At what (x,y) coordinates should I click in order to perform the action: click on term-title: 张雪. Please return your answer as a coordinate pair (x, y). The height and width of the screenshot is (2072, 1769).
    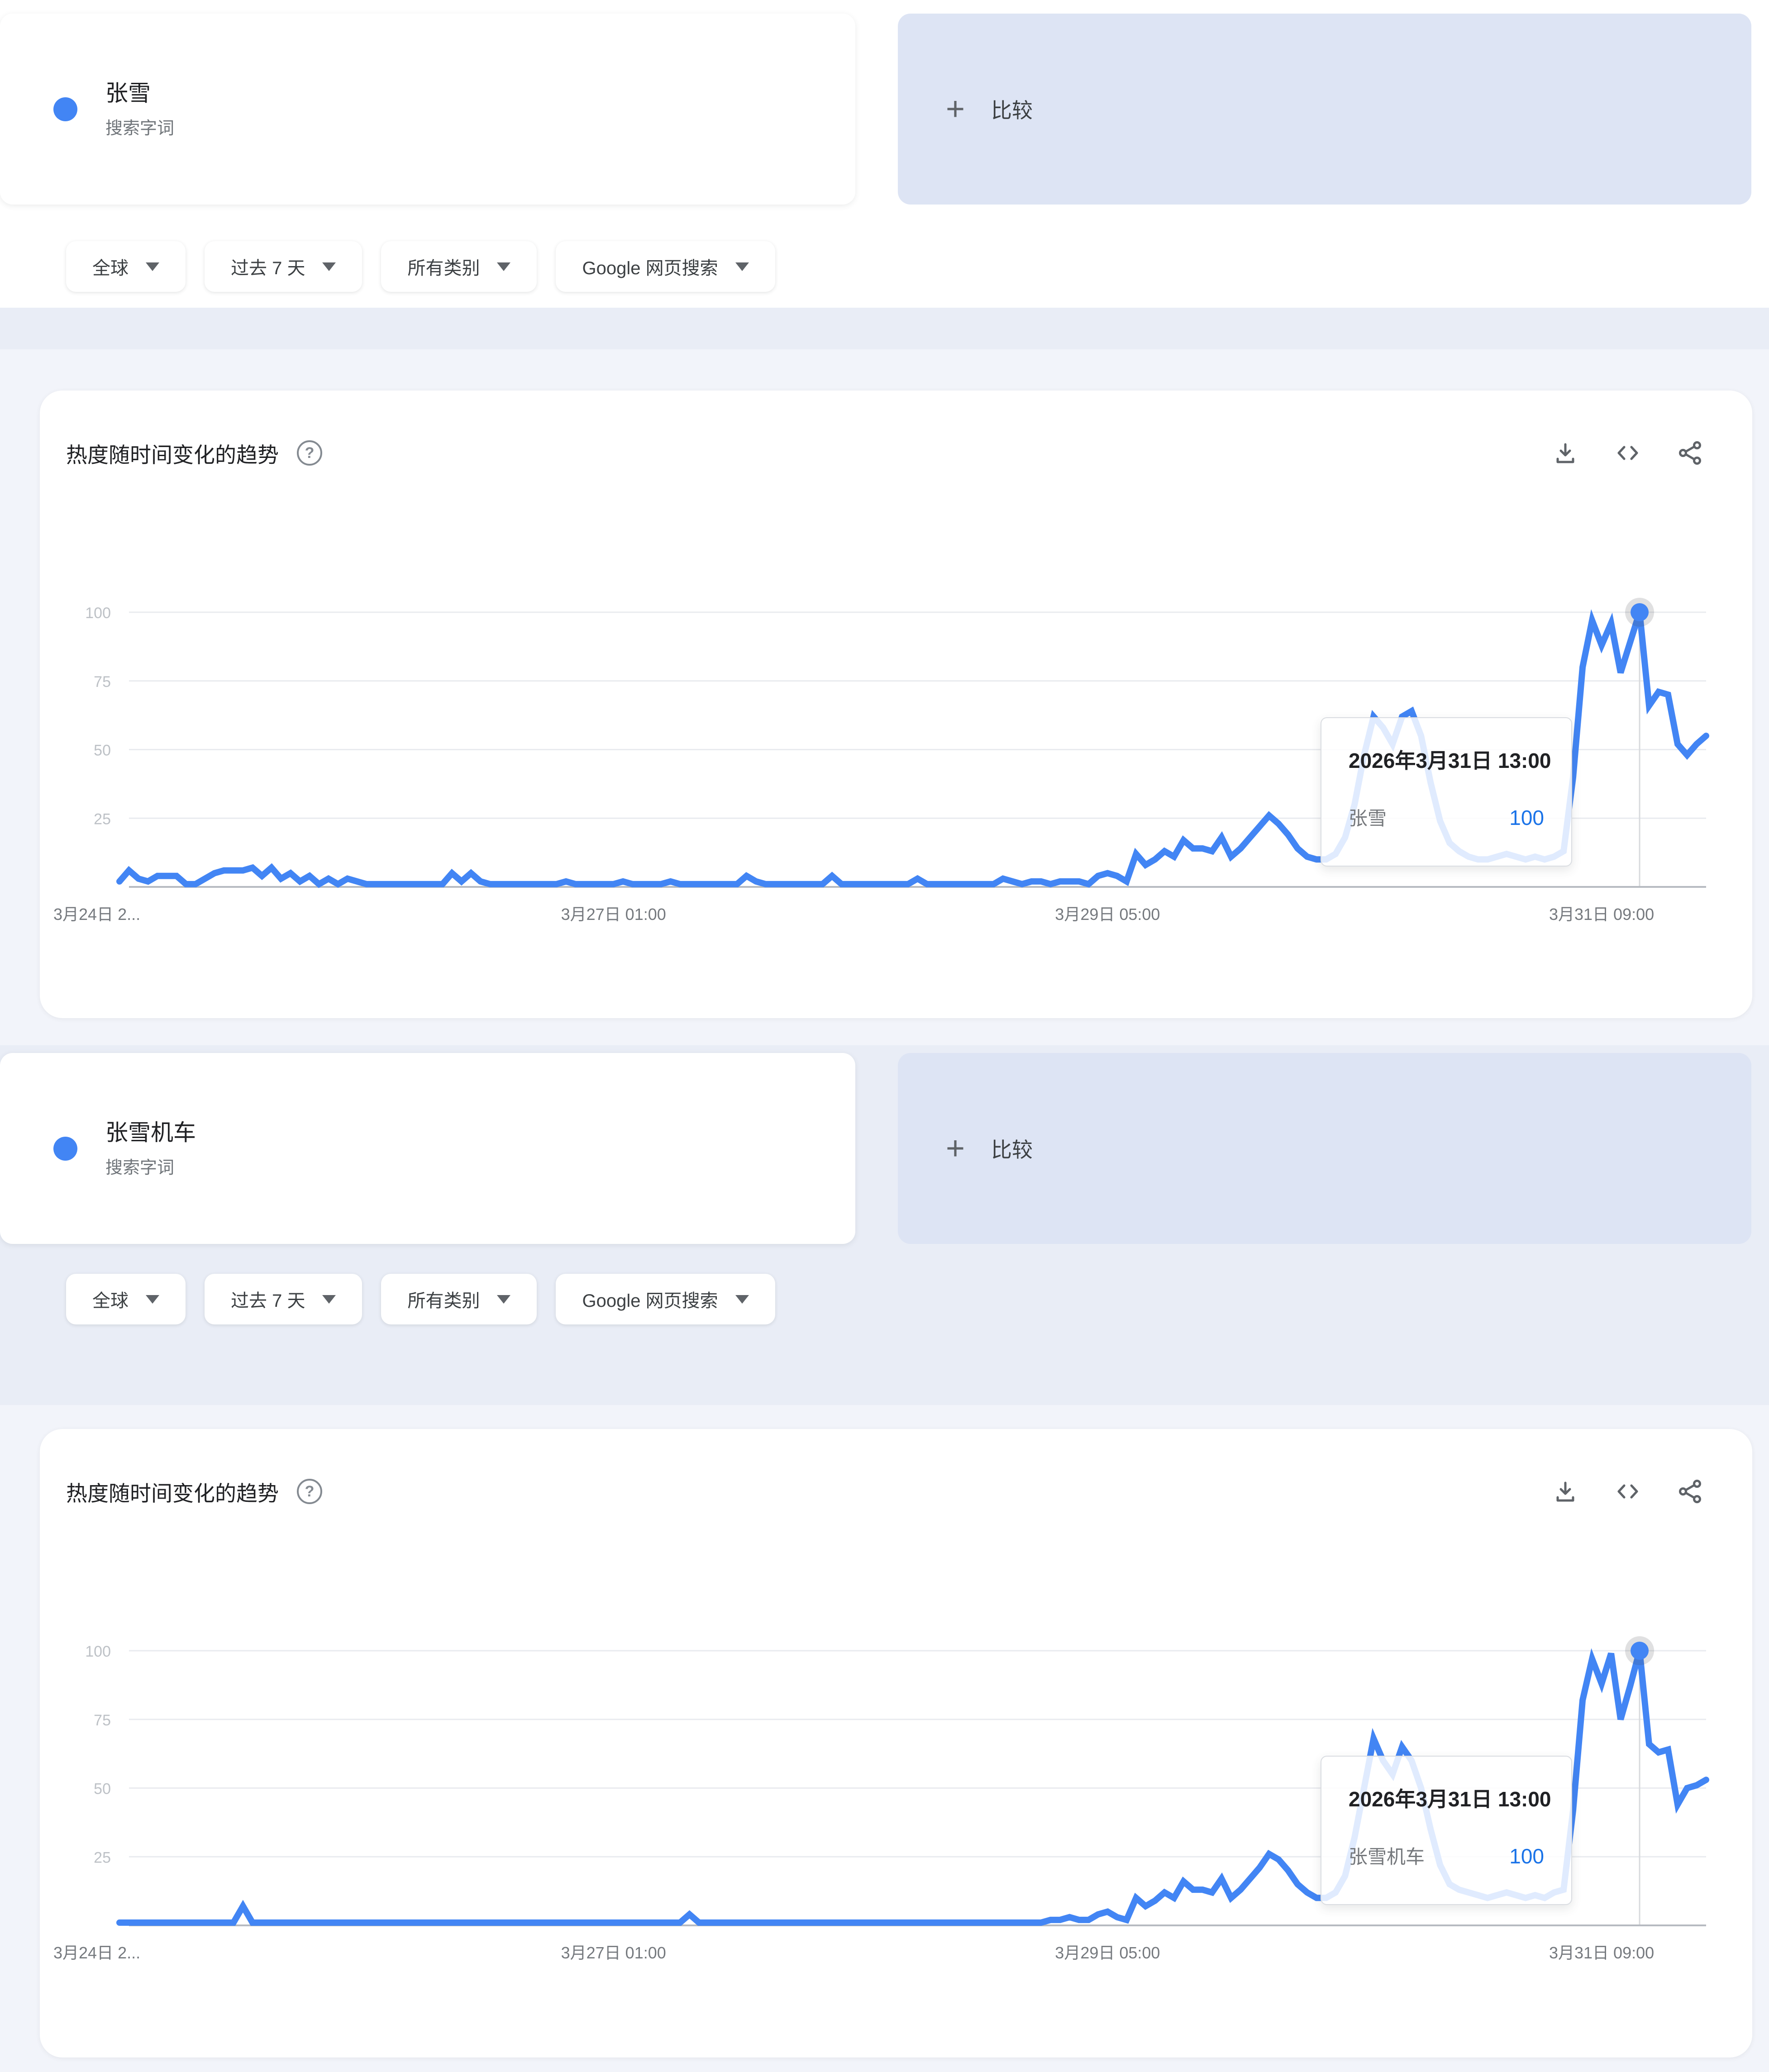
    Looking at the image, I should click on (128, 93).